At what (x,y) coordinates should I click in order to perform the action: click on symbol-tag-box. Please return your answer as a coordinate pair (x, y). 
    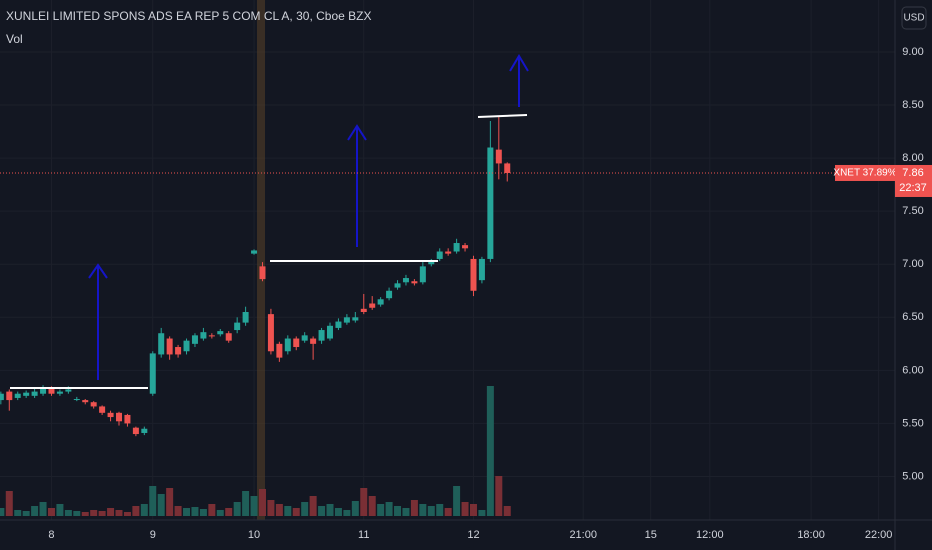
    Looking at the image, I should click on (865, 172).